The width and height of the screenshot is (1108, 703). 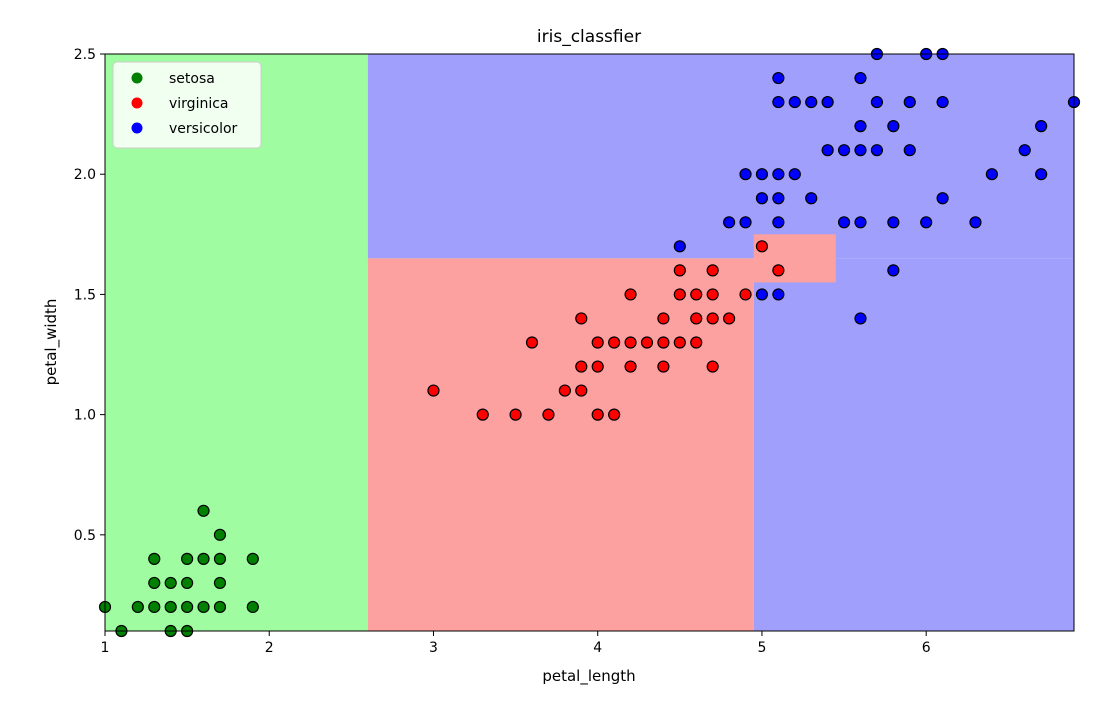 I want to click on x-axis: 1 2 3 4 5 6, so click(x=516, y=643).